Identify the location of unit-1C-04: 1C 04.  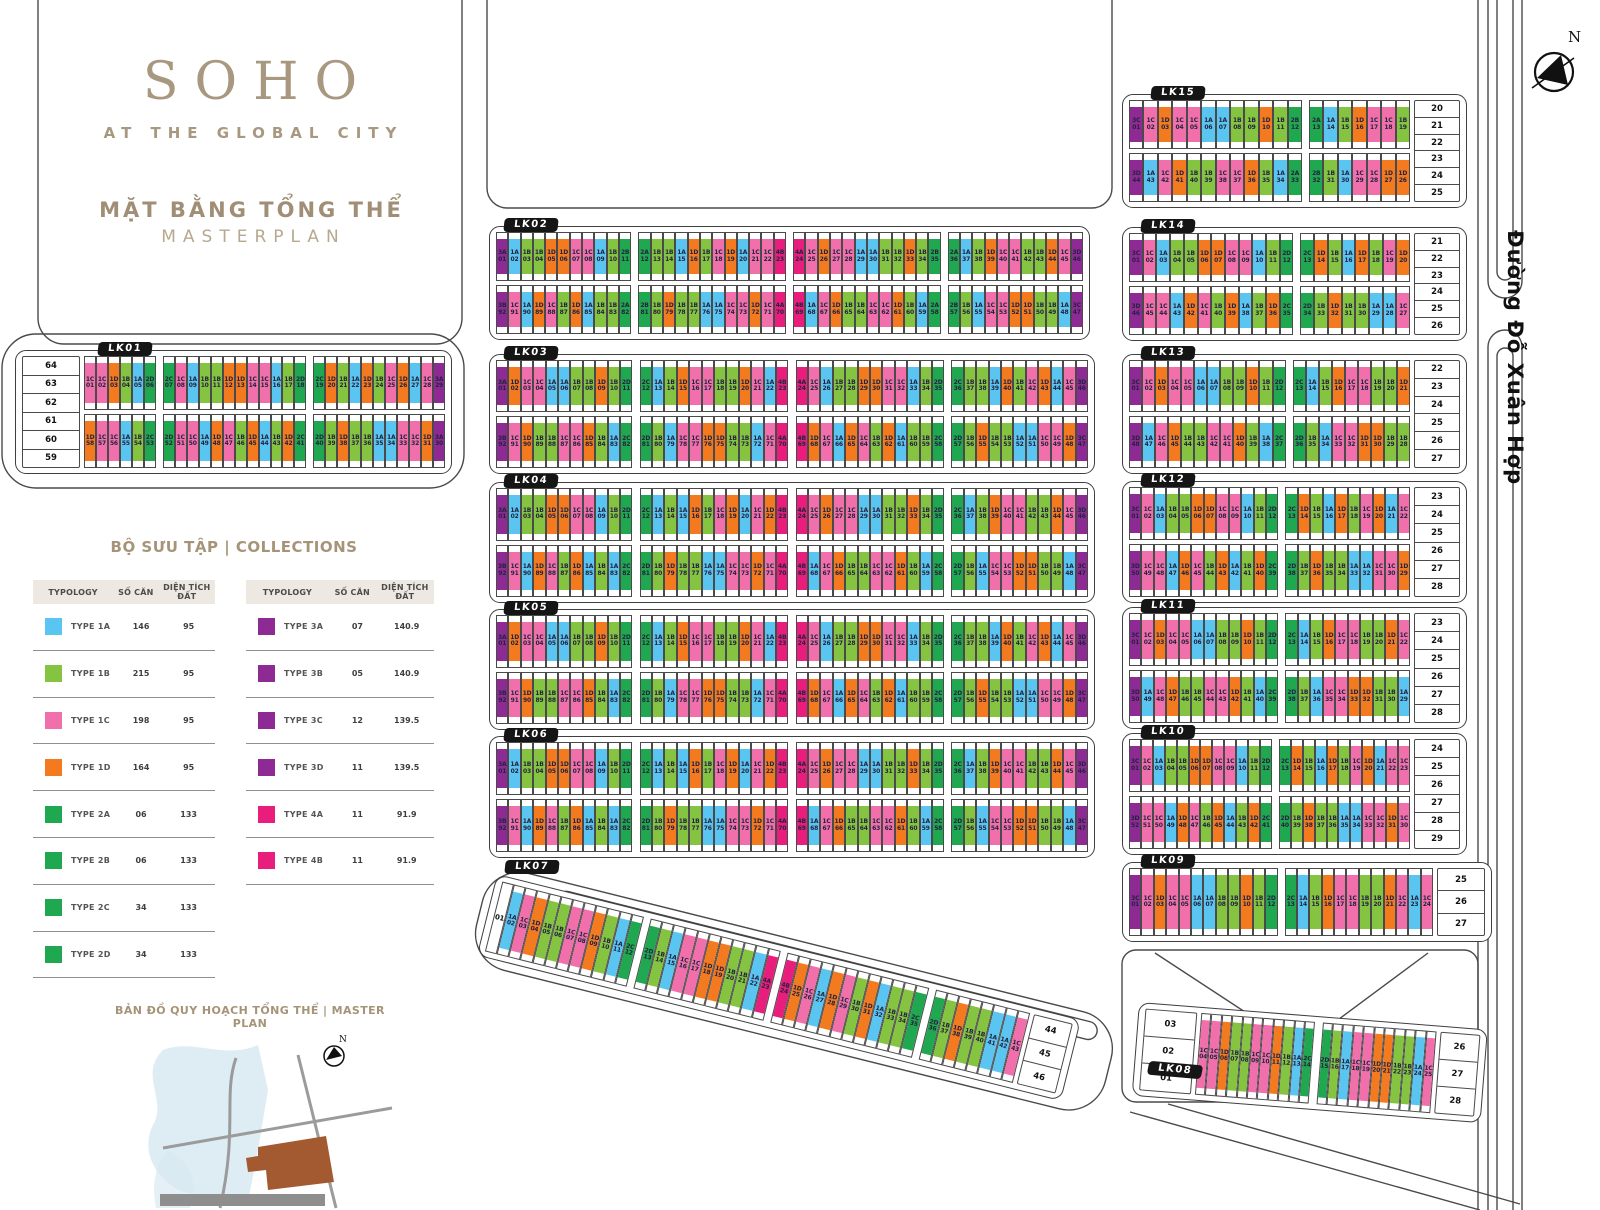
(539, 386).